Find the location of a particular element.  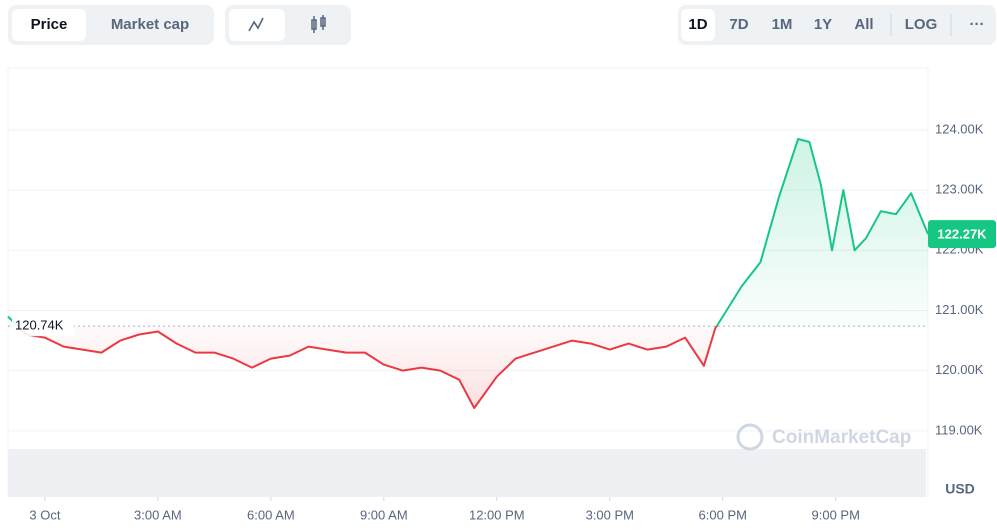

range-button: 1D is located at coordinates (697, 24).